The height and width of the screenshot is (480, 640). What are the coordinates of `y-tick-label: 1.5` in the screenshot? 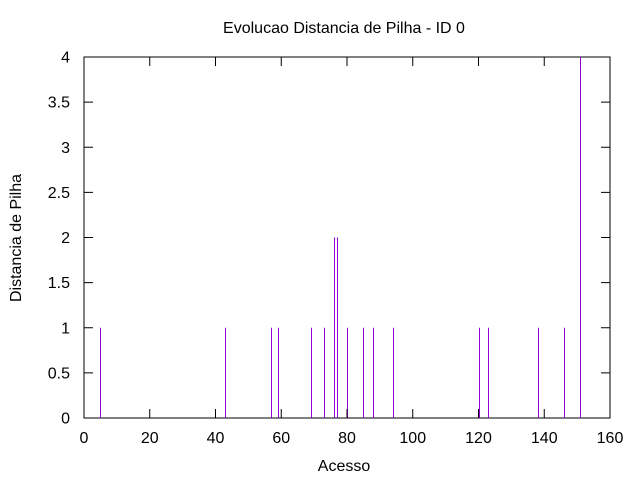 It's located at (59, 283).